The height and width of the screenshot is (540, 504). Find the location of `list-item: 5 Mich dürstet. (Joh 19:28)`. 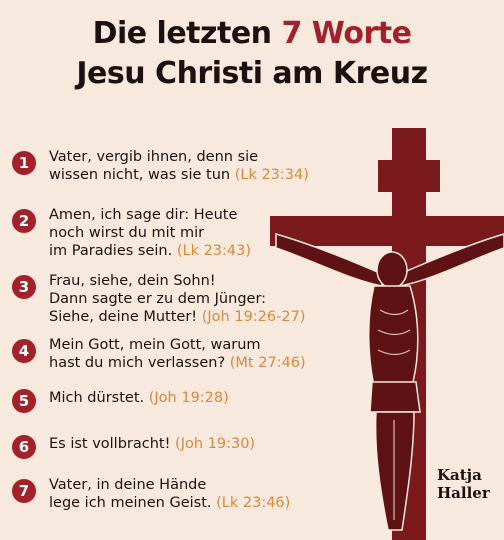

list-item: 5 Mich dürstet. (Joh 19:28) is located at coordinates (120, 399).